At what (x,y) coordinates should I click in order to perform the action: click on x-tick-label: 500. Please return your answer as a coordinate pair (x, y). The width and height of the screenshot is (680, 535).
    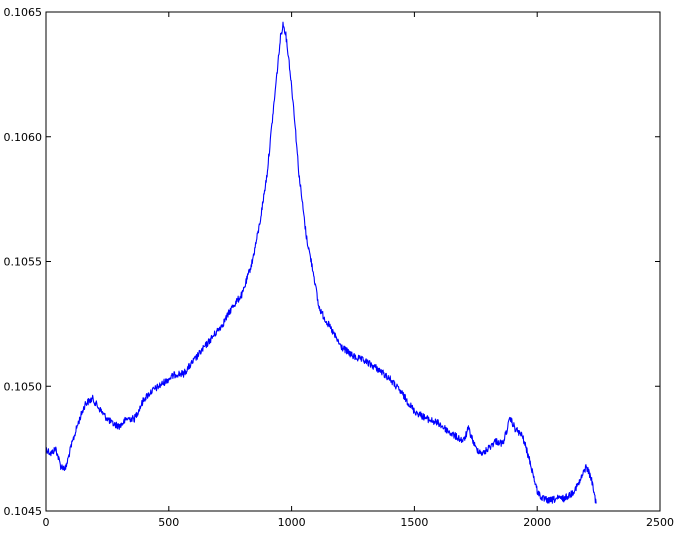
    Looking at the image, I should click on (168, 522).